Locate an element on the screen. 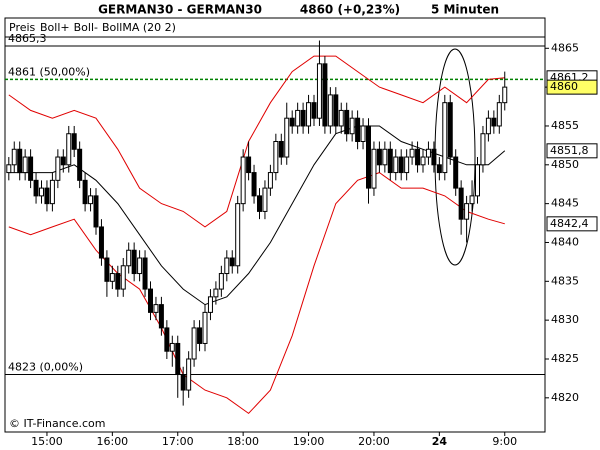 This screenshot has width=600, height=450. y-tick-label: 4825 is located at coordinates (565, 358).